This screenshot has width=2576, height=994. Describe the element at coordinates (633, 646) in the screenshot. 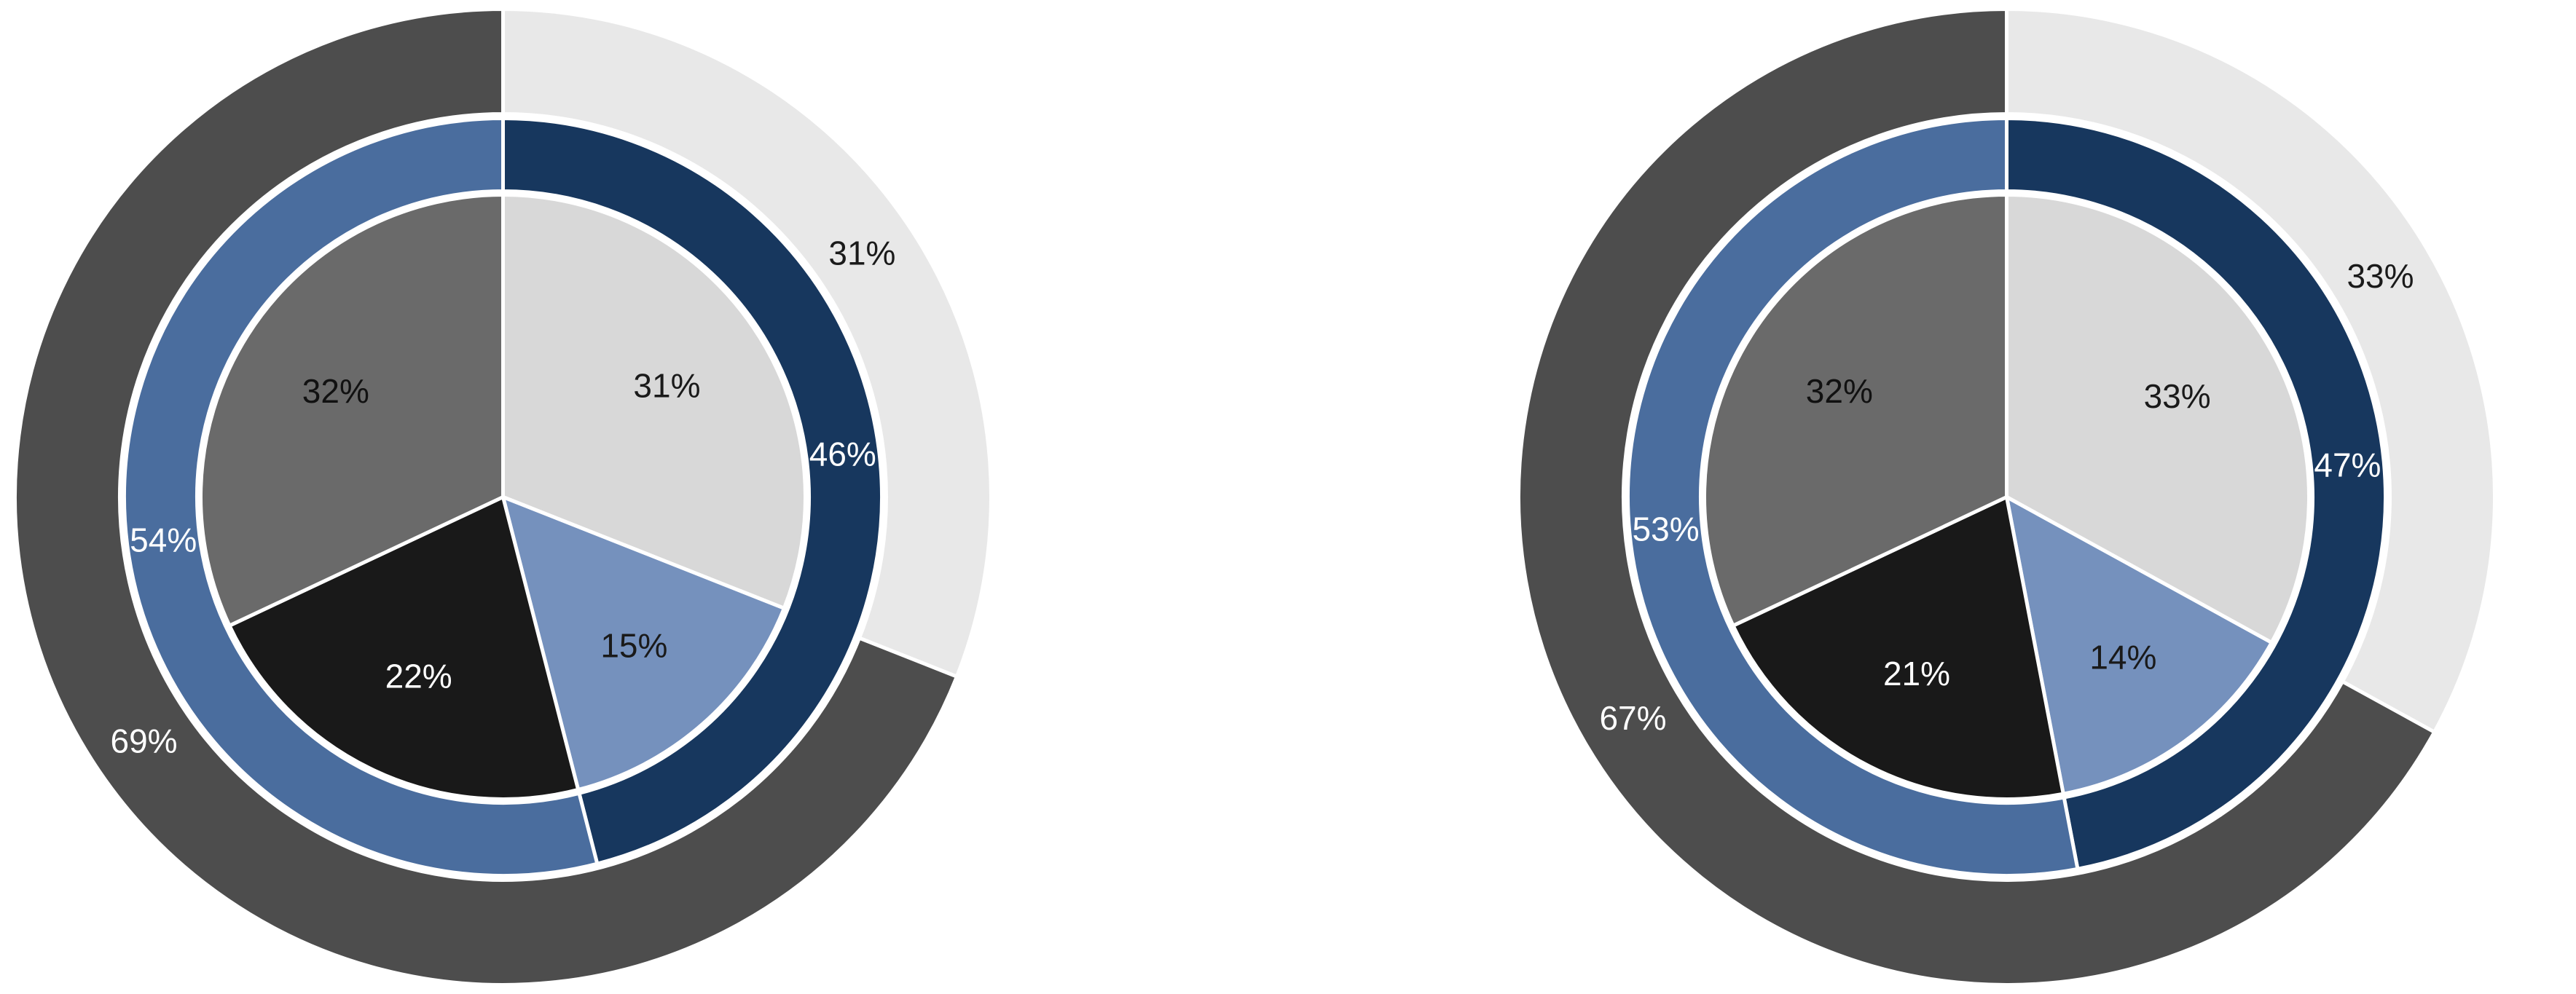

I see `slice-label: 15%` at that location.